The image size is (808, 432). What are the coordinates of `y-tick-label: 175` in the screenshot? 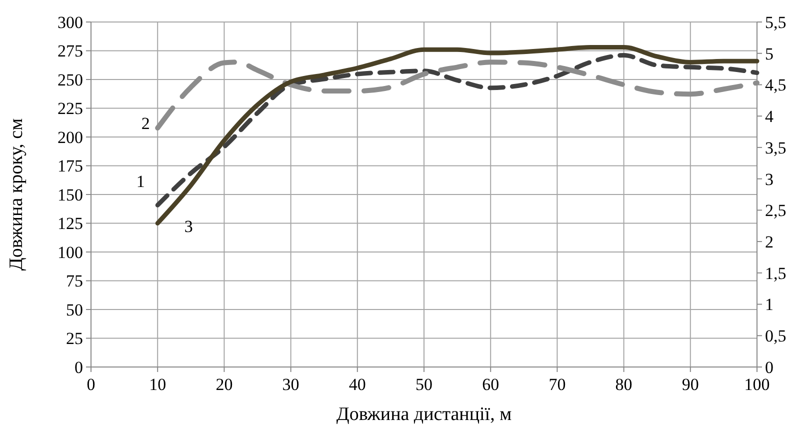 It's located at (70, 166).